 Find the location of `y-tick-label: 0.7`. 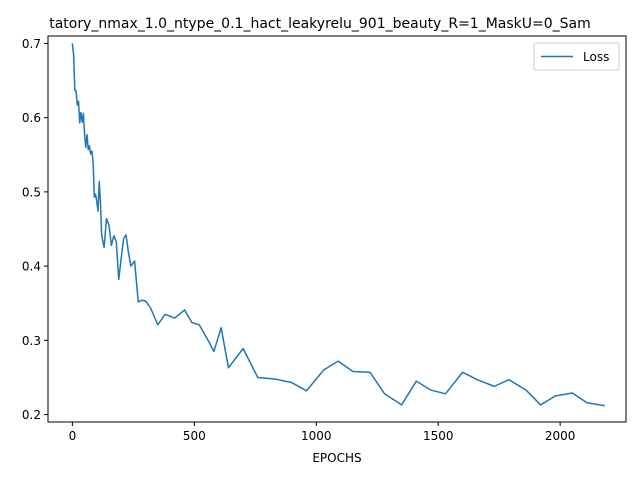

y-tick-label: 0.7 is located at coordinates (31, 44).